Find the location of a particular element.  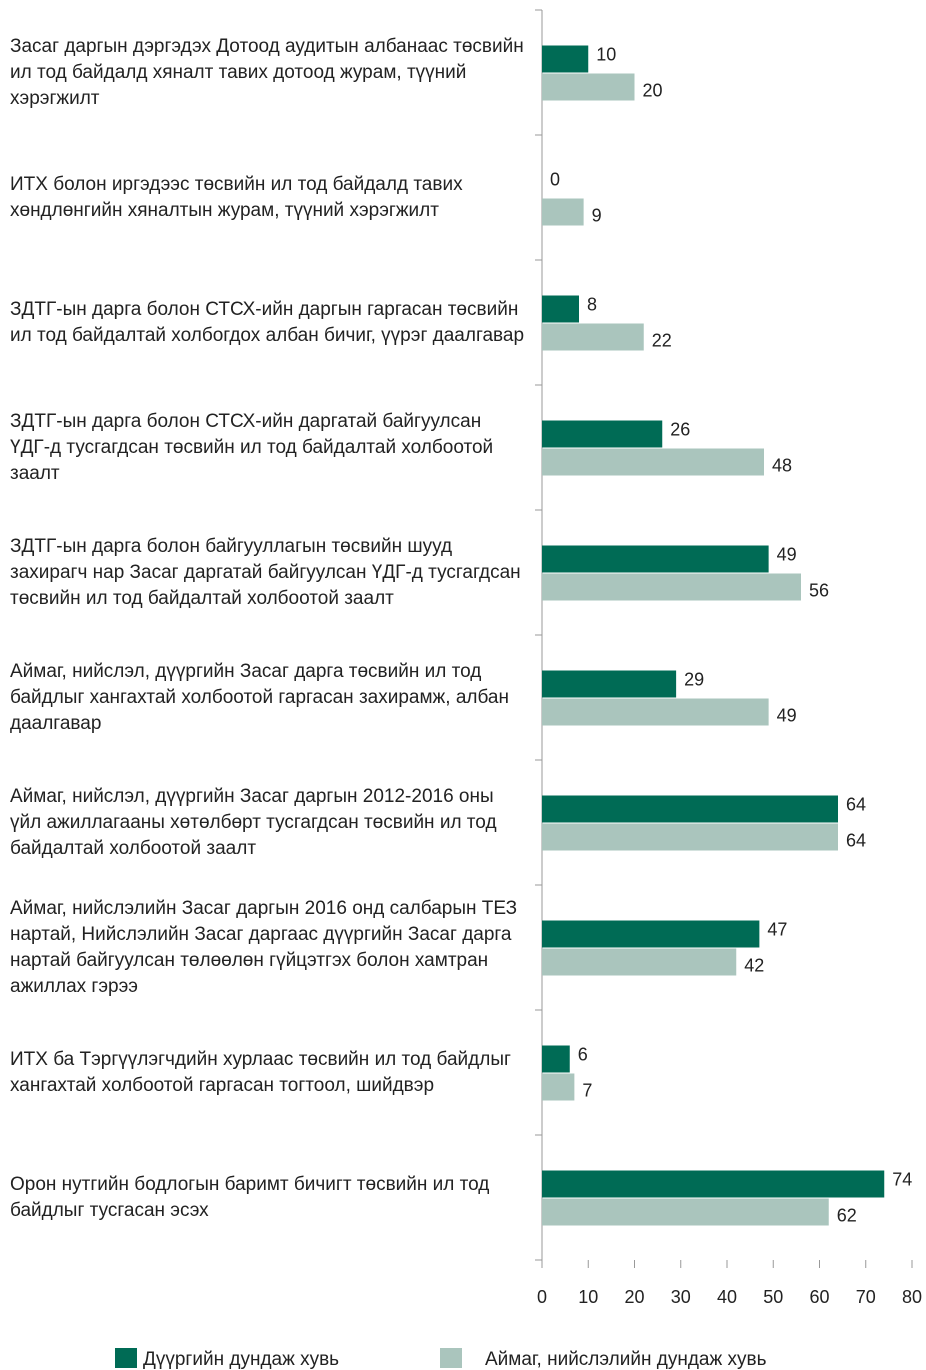

x-tick-label: 30 is located at coordinates (681, 1297).